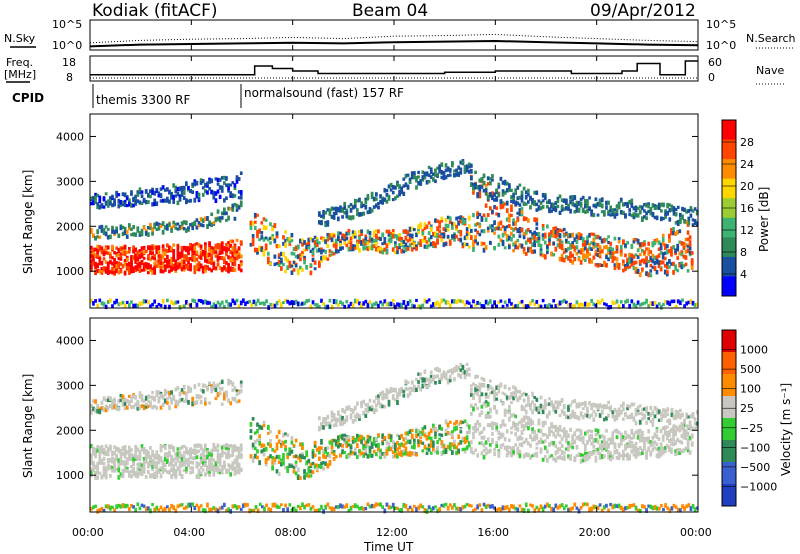 The image size is (800, 554). Describe the element at coordinates (70, 181) in the screenshot. I see `y-tick-label: 3000` at that location.